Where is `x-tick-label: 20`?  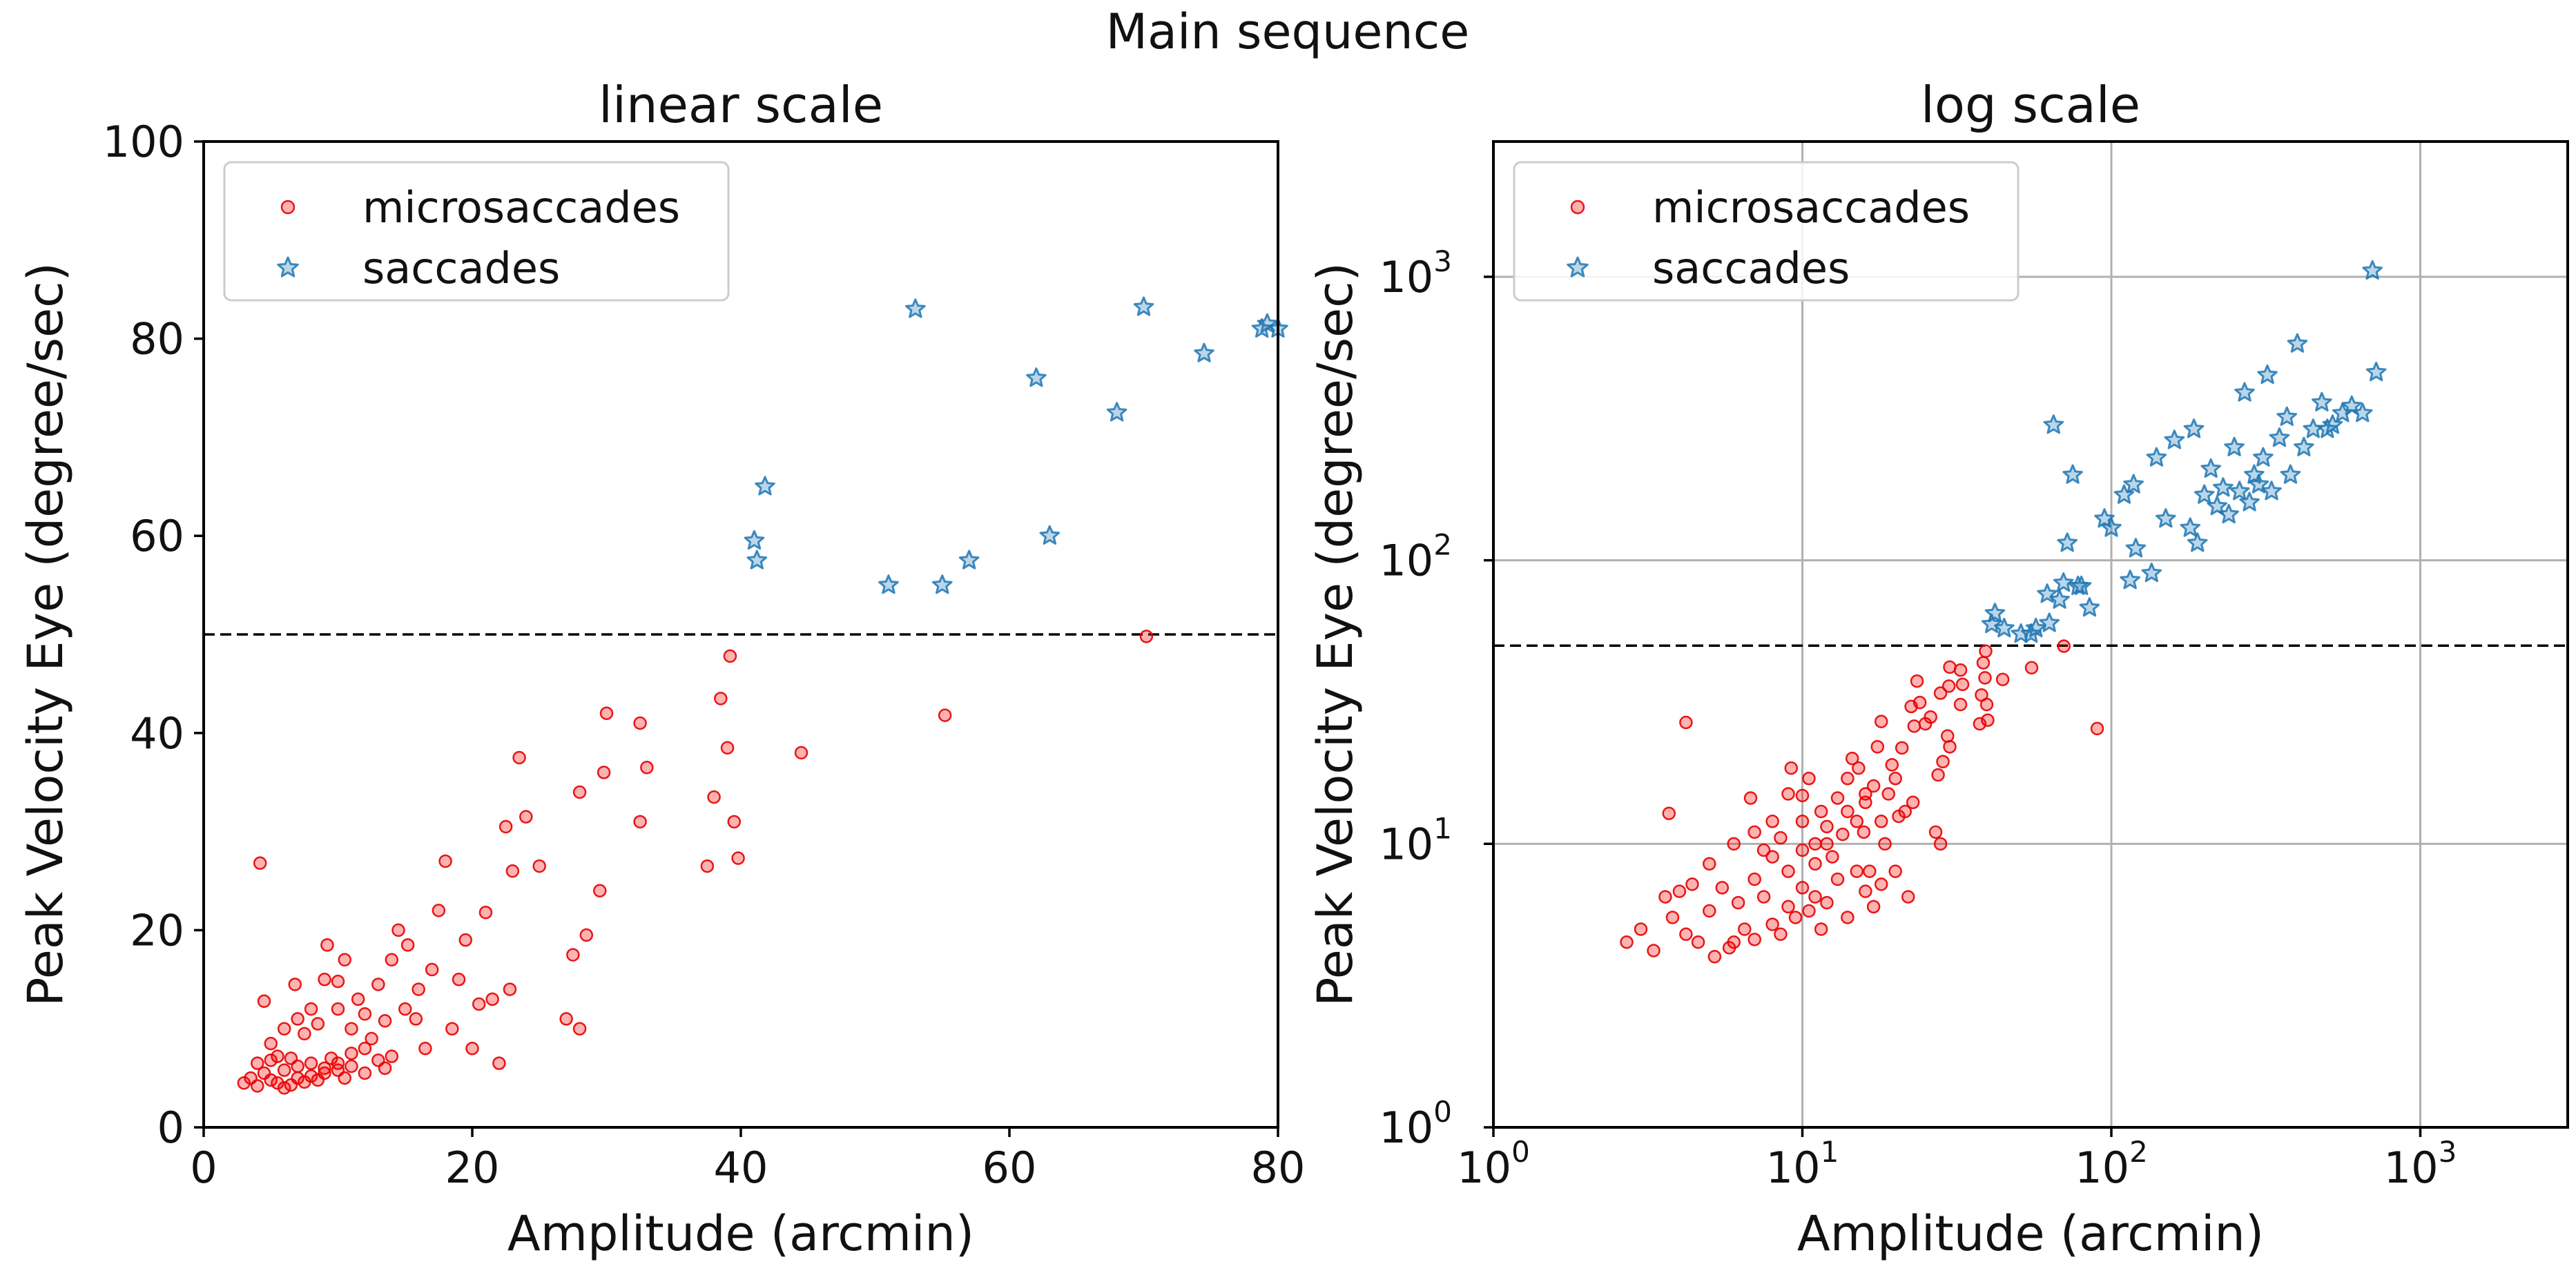
x-tick-label: 20 is located at coordinates (472, 1168).